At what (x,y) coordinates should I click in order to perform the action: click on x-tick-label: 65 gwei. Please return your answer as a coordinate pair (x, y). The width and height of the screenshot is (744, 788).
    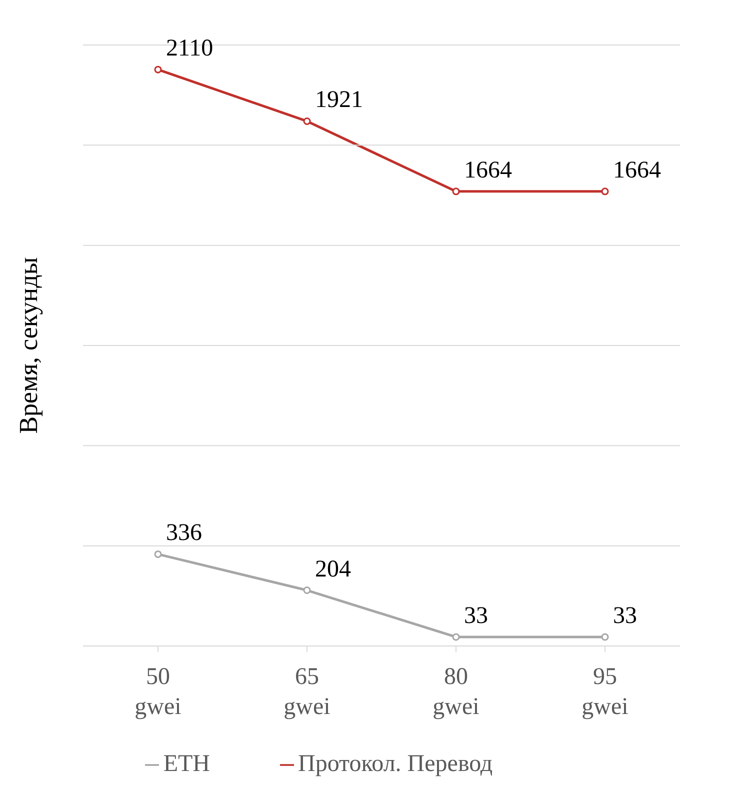
    Looking at the image, I should click on (307, 692).